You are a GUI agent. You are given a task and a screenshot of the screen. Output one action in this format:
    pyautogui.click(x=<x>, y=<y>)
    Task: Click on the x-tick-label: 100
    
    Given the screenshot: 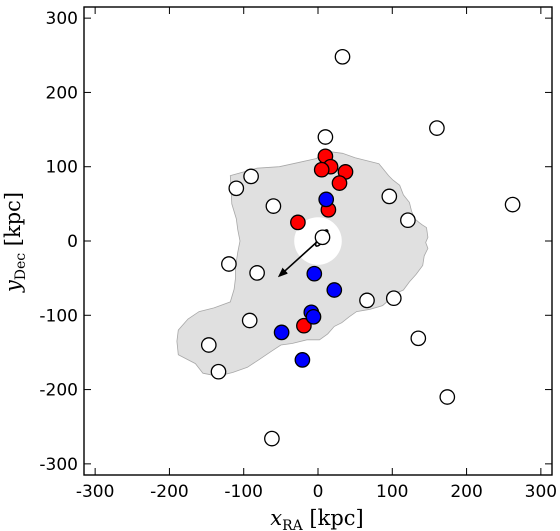 What is the action you would take?
    pyautogui.click(x=392, y=492)
    